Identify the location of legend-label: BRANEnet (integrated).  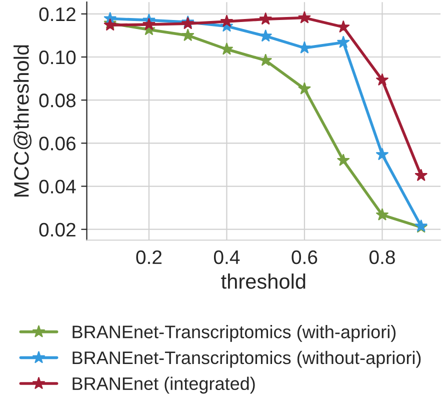
(163, 385).